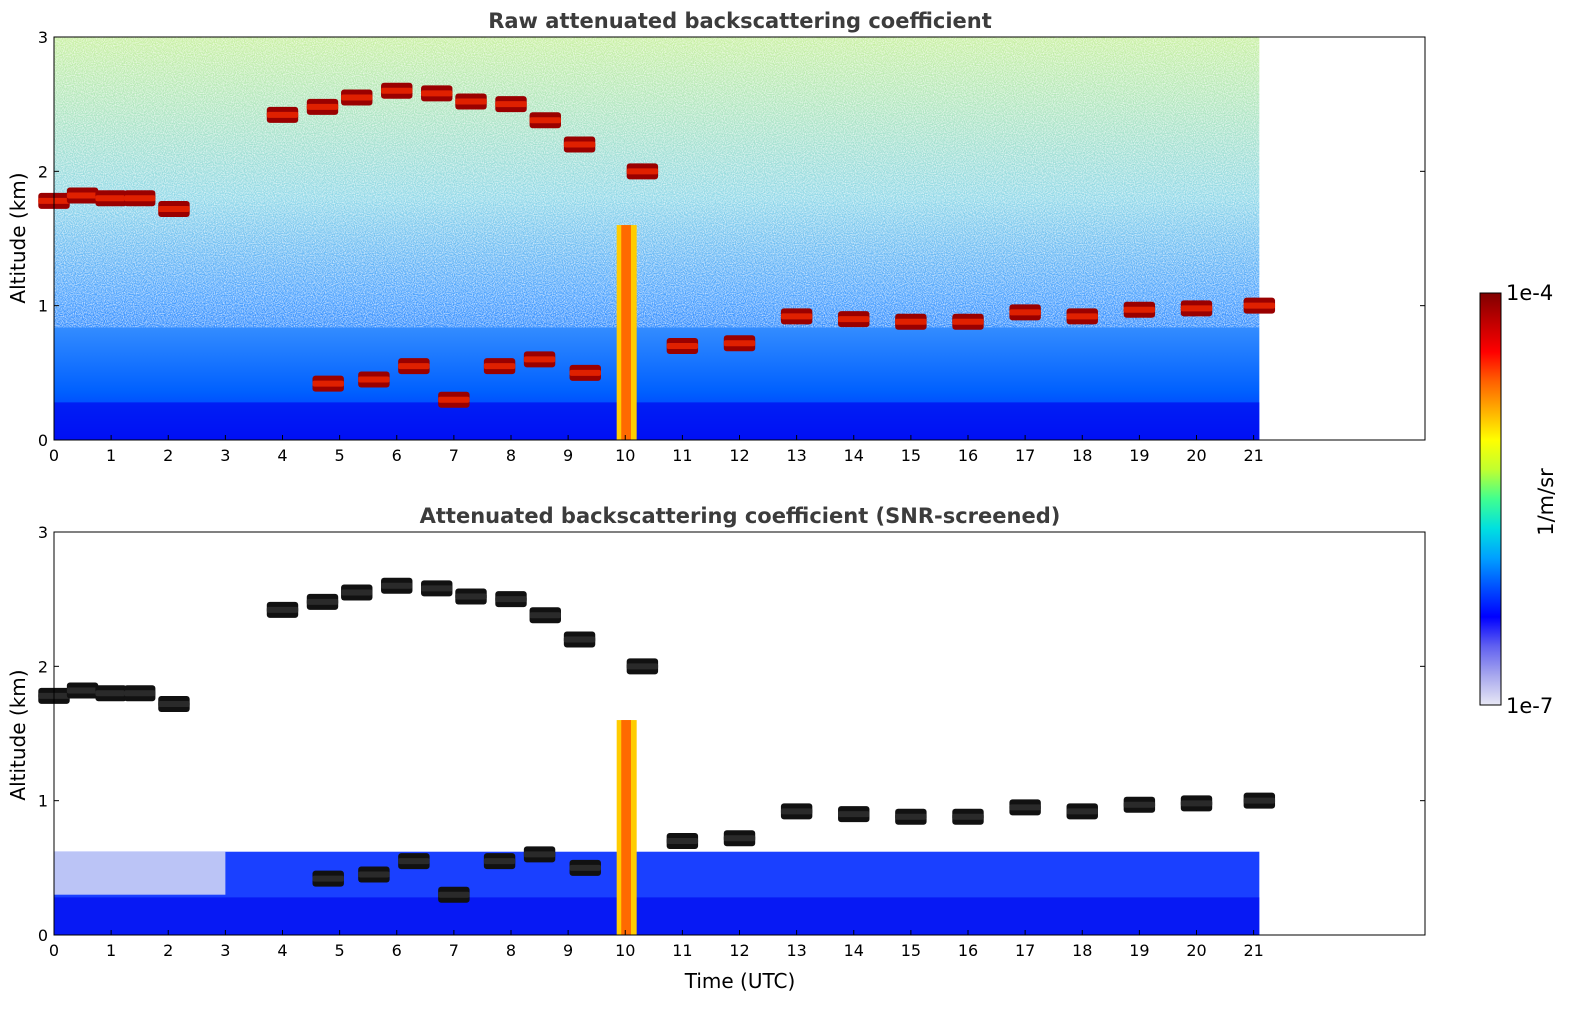  What do you see at coordinates (1529, 706) in the screenshot?
I see `colorbar-min-label: 1e-7` at bounding box center [1529, 706].